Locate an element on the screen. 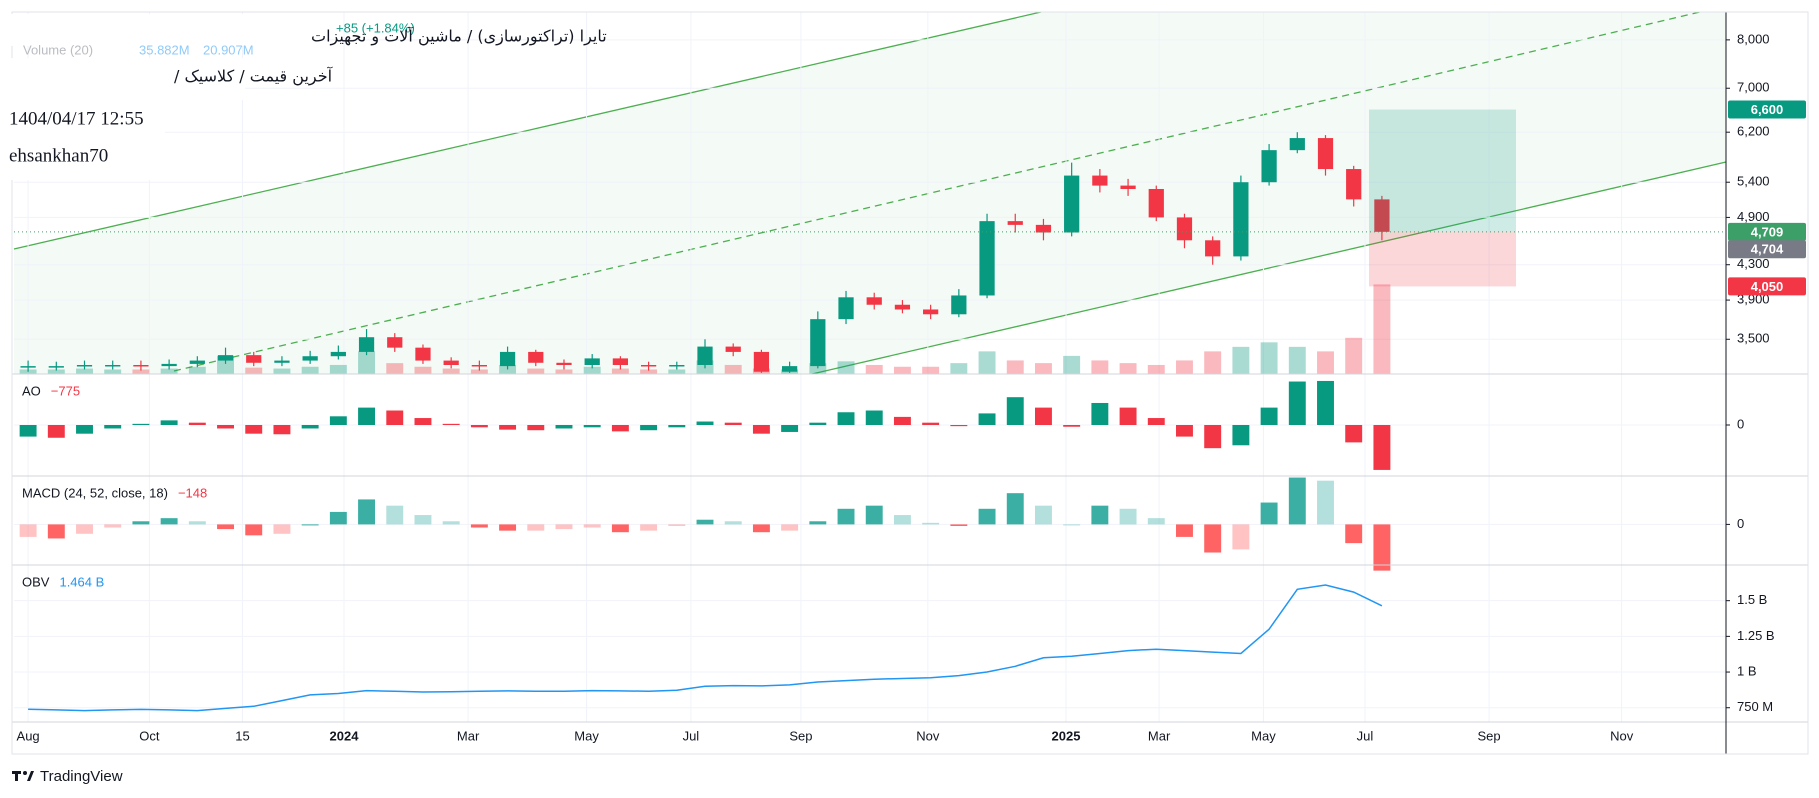 This screenshot has width=1819, height=798. x-tick-label: May is located at coordinates (586, 735).